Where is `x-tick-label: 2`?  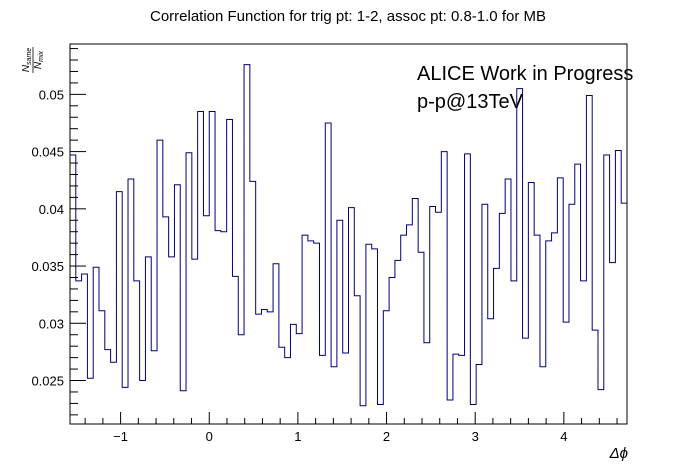
x-tick-label: 2 is located at coordinates (386, 436).